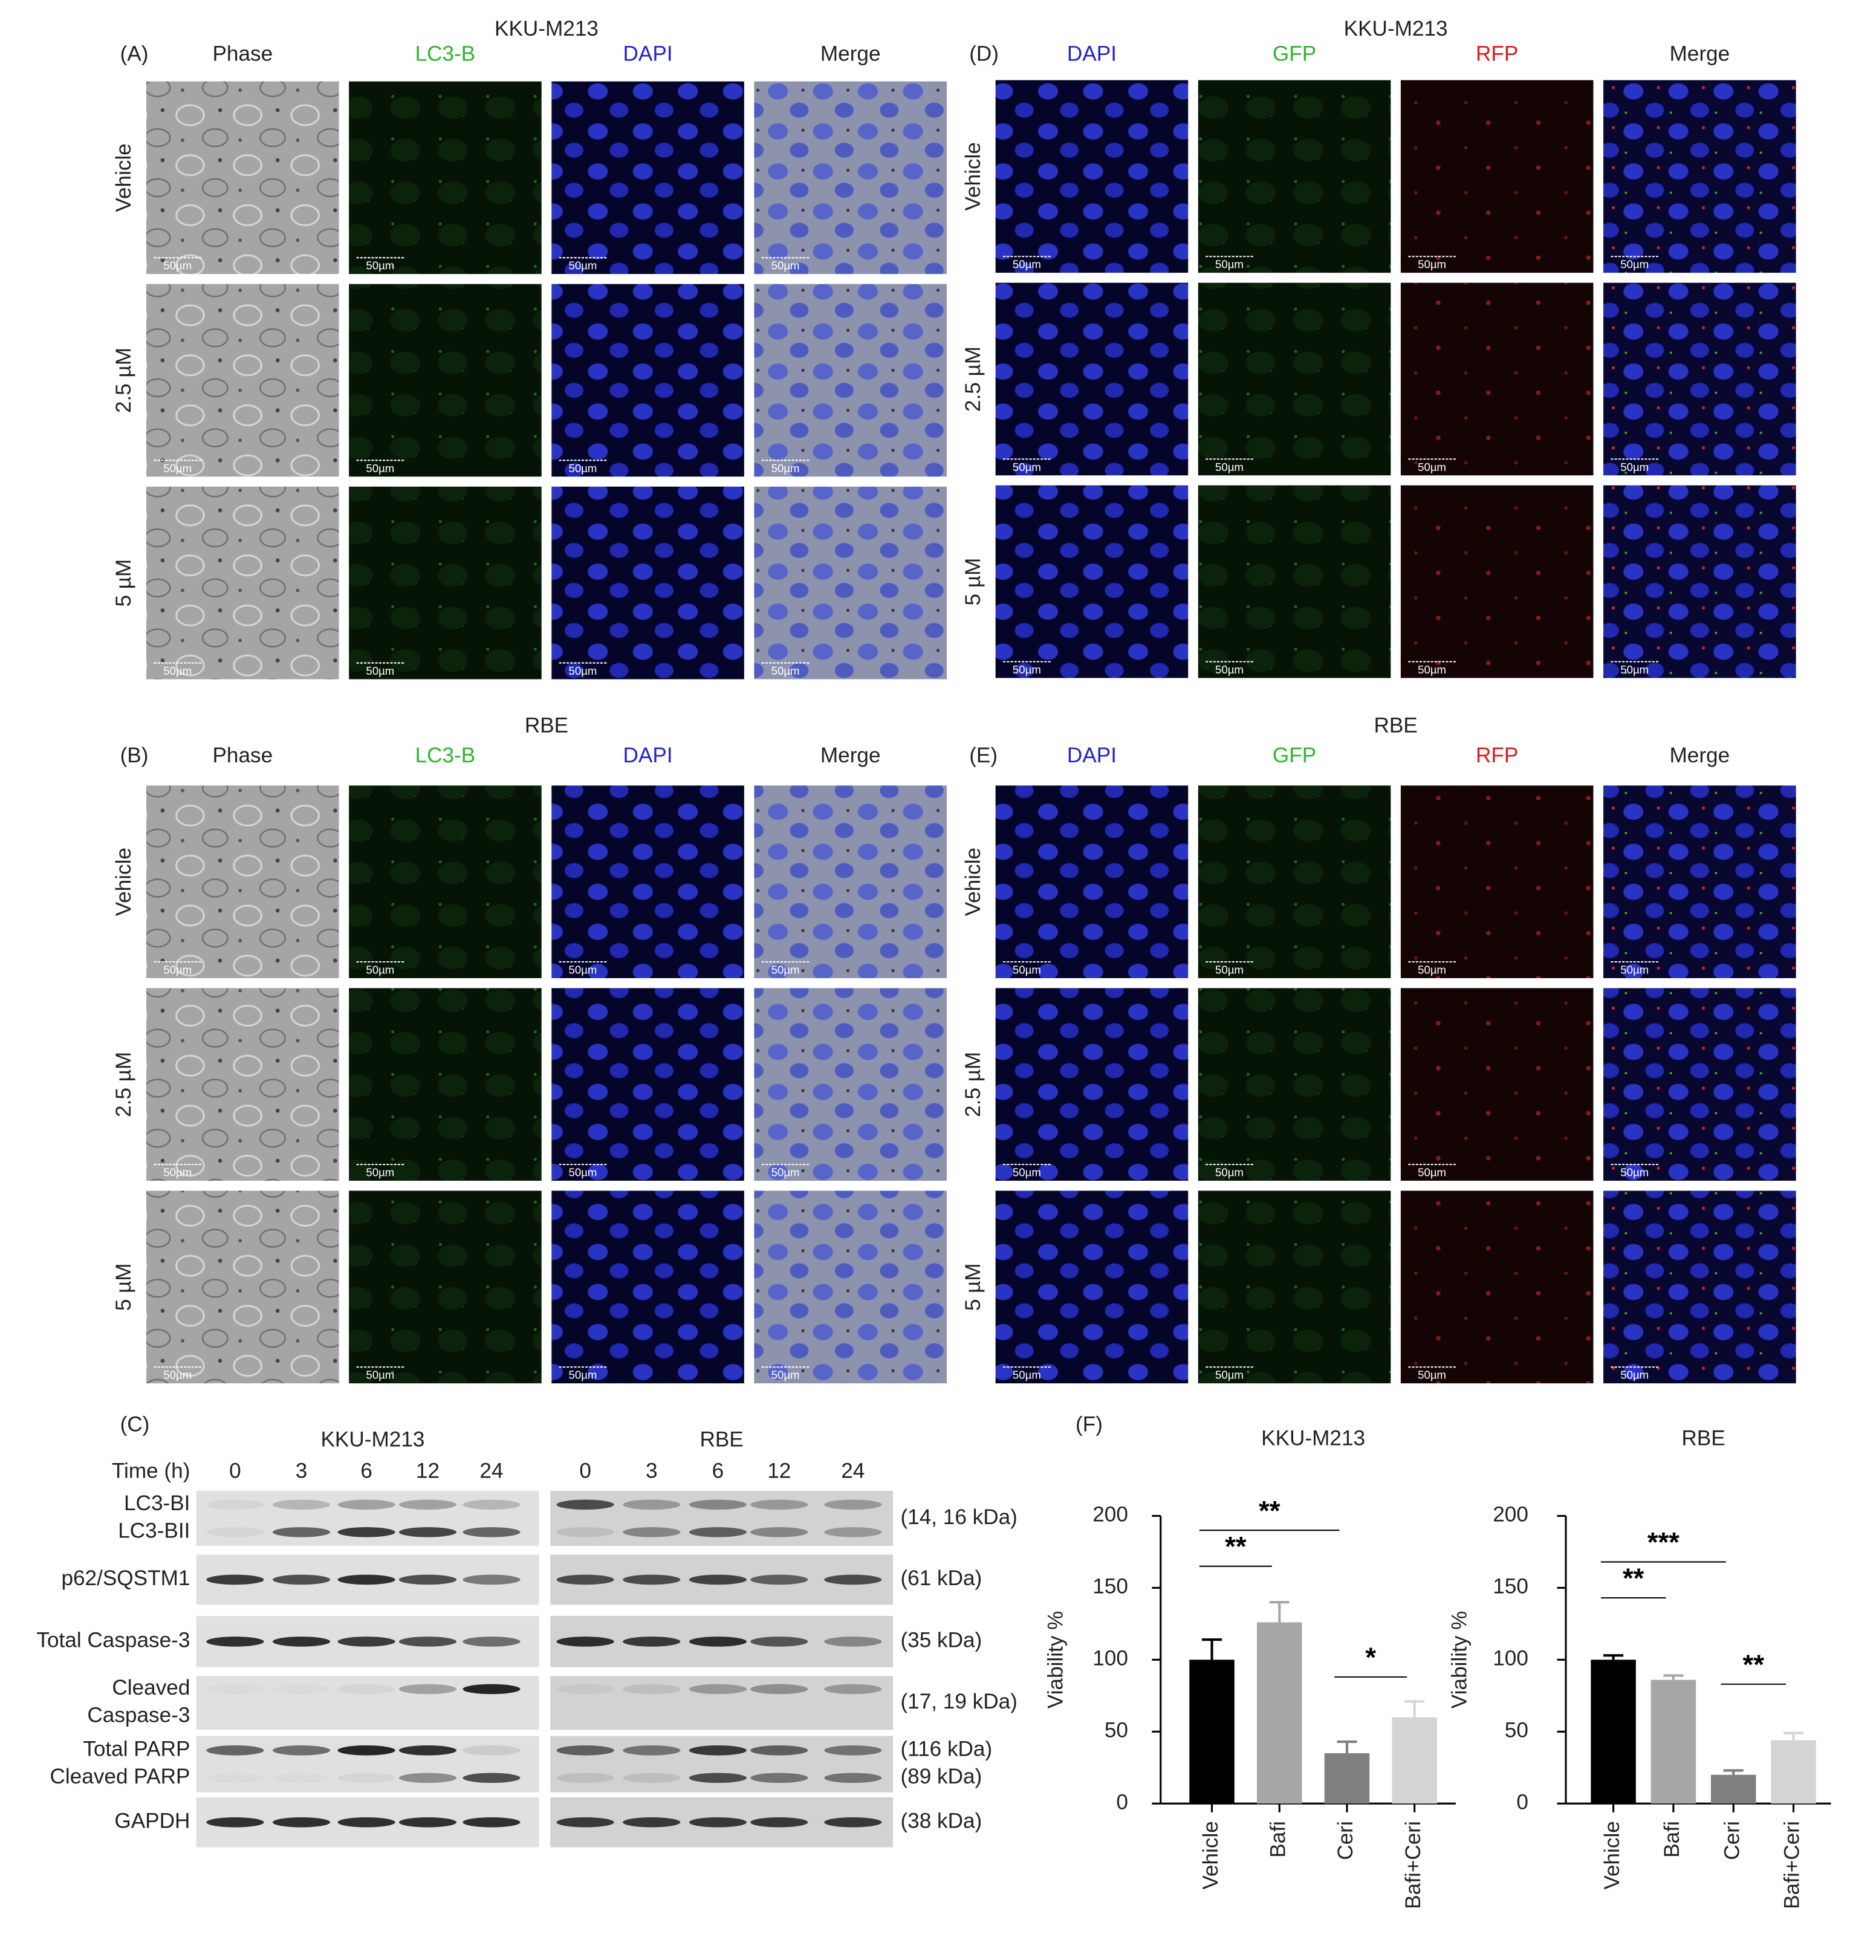  What do you see at coordinates (302, 1470) in the screenshot?
I see `time-label: 3` at bounding box center [302, 1470].